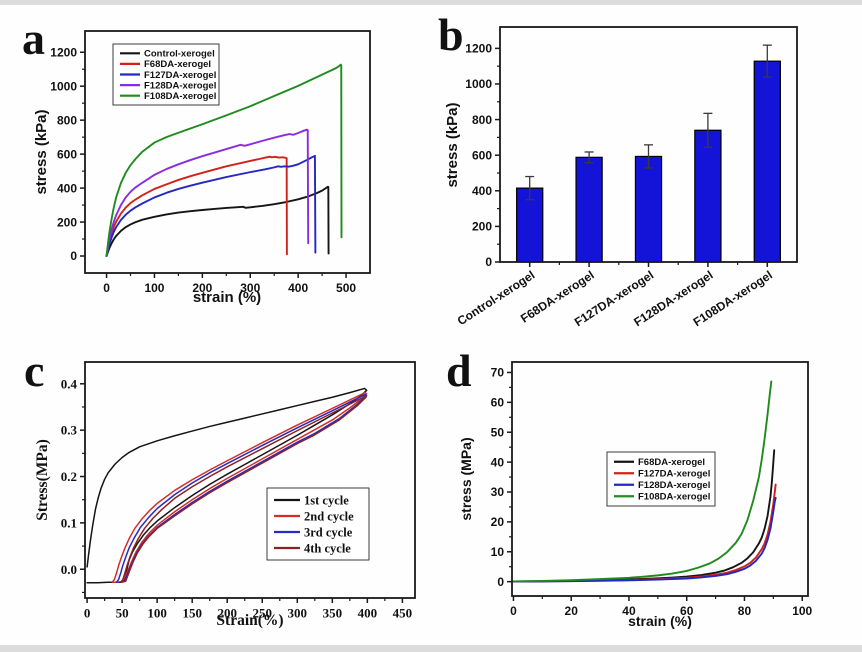 The width and height of the screenshot is (862, 652). Describe the element at coordinates (180, 96) in the screenshot. I see `a-legend-label: F108DA-xerogel` at that location.